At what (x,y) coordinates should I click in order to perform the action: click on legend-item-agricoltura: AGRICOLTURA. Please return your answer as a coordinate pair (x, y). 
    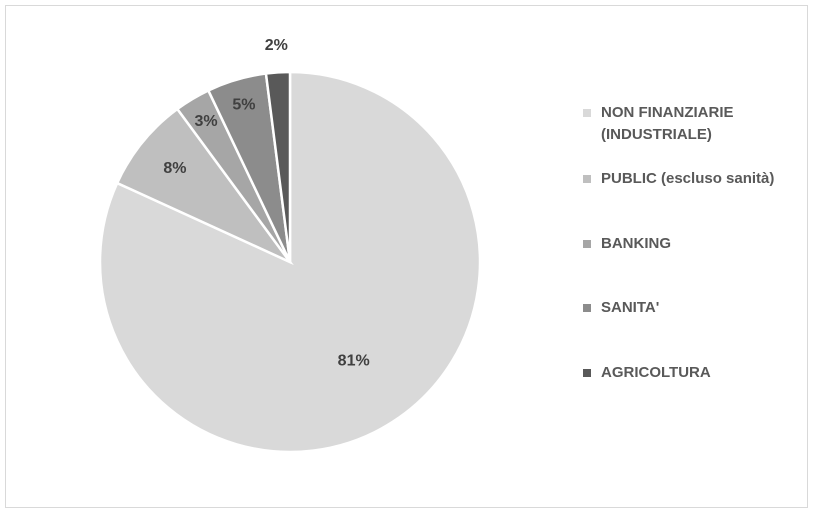
    Looking at the image, I should click on (695, 373).